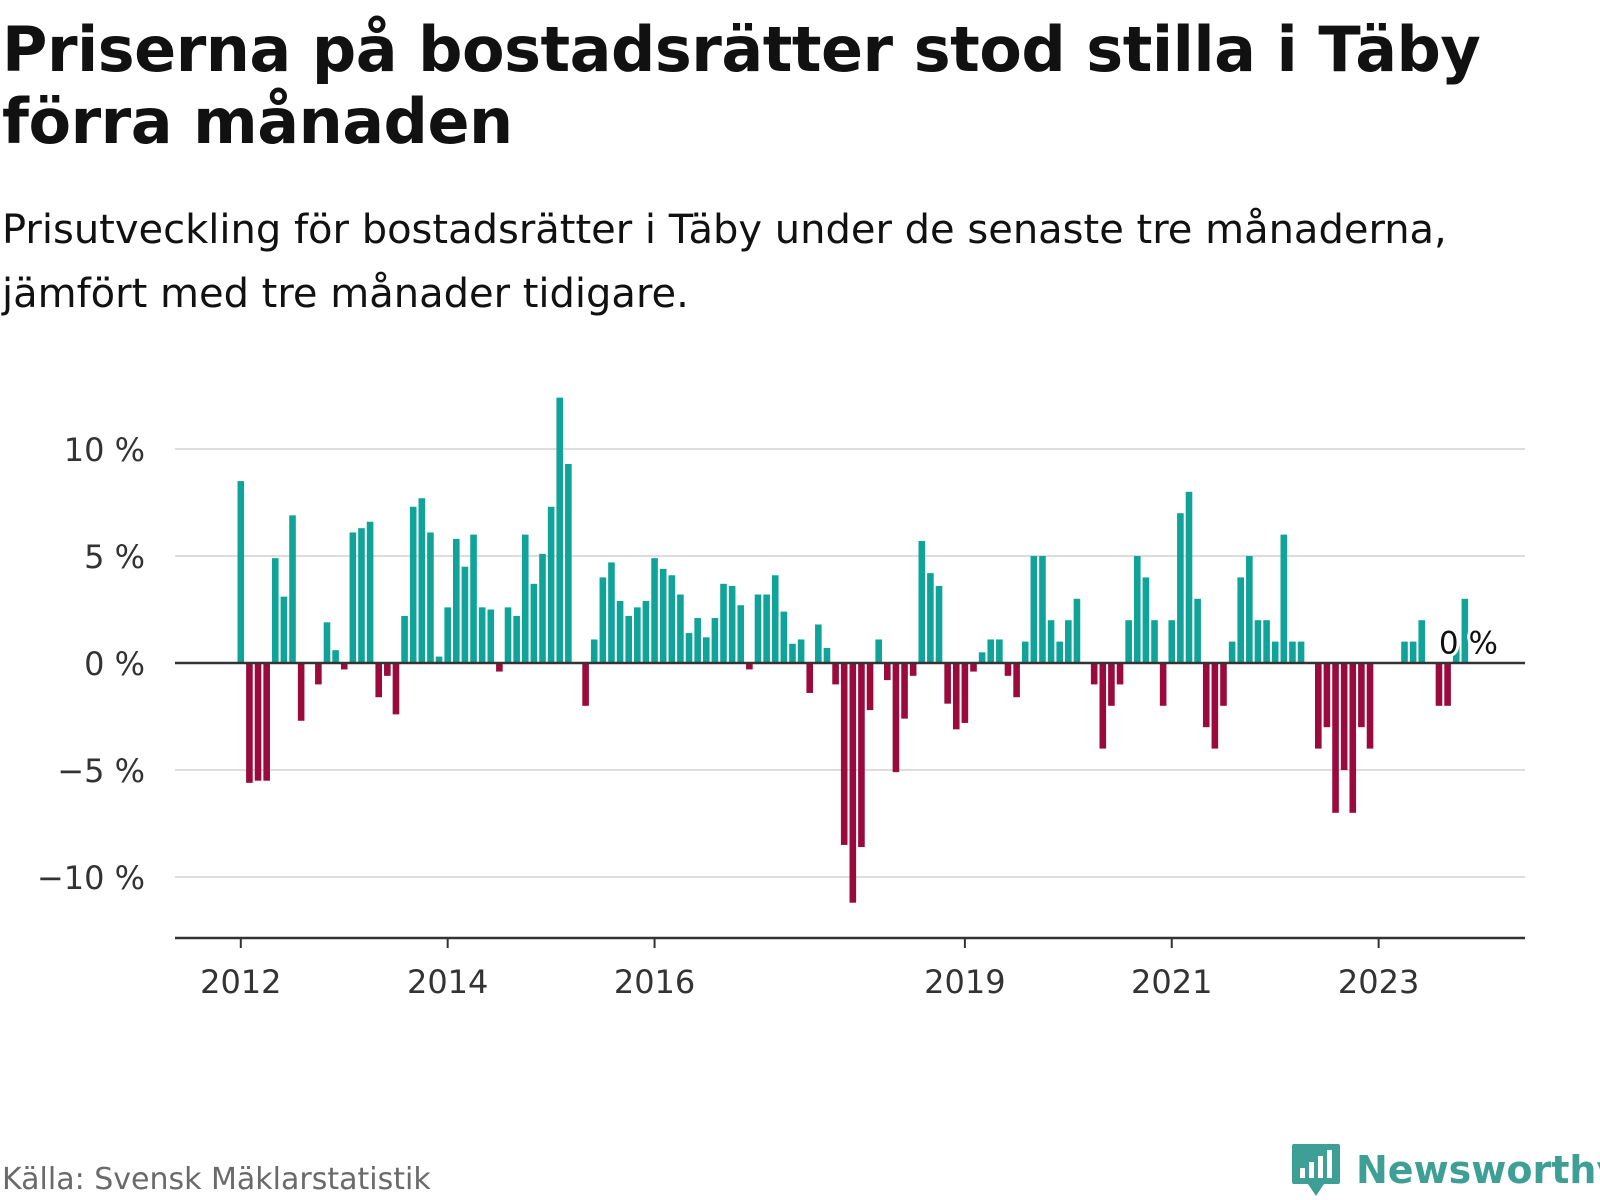 The height and width of the screenshot is (1200, 1600). Describe the element at coordinates (1478, 1170) in the screenshot. I see `brand-name: Newsworthy` at that location.